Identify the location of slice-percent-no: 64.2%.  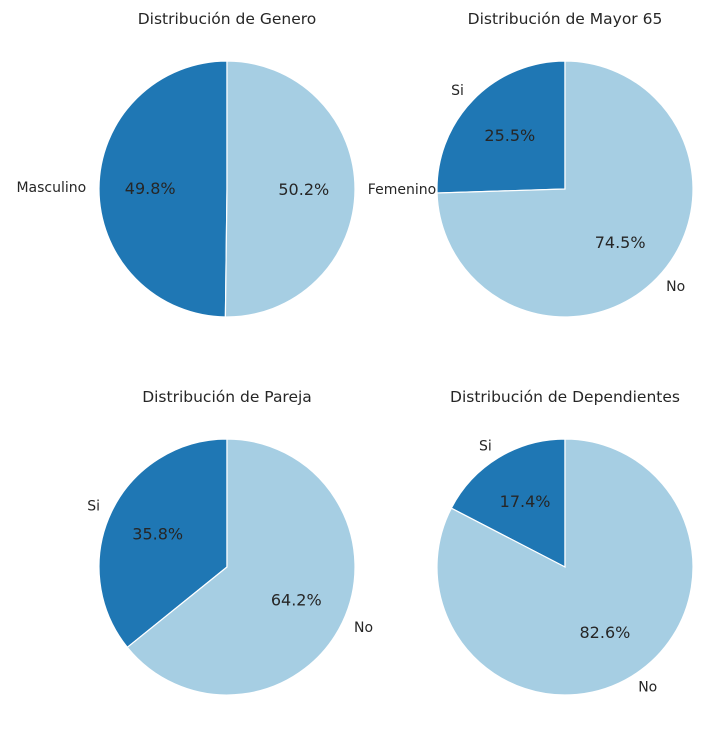
(296, 600).